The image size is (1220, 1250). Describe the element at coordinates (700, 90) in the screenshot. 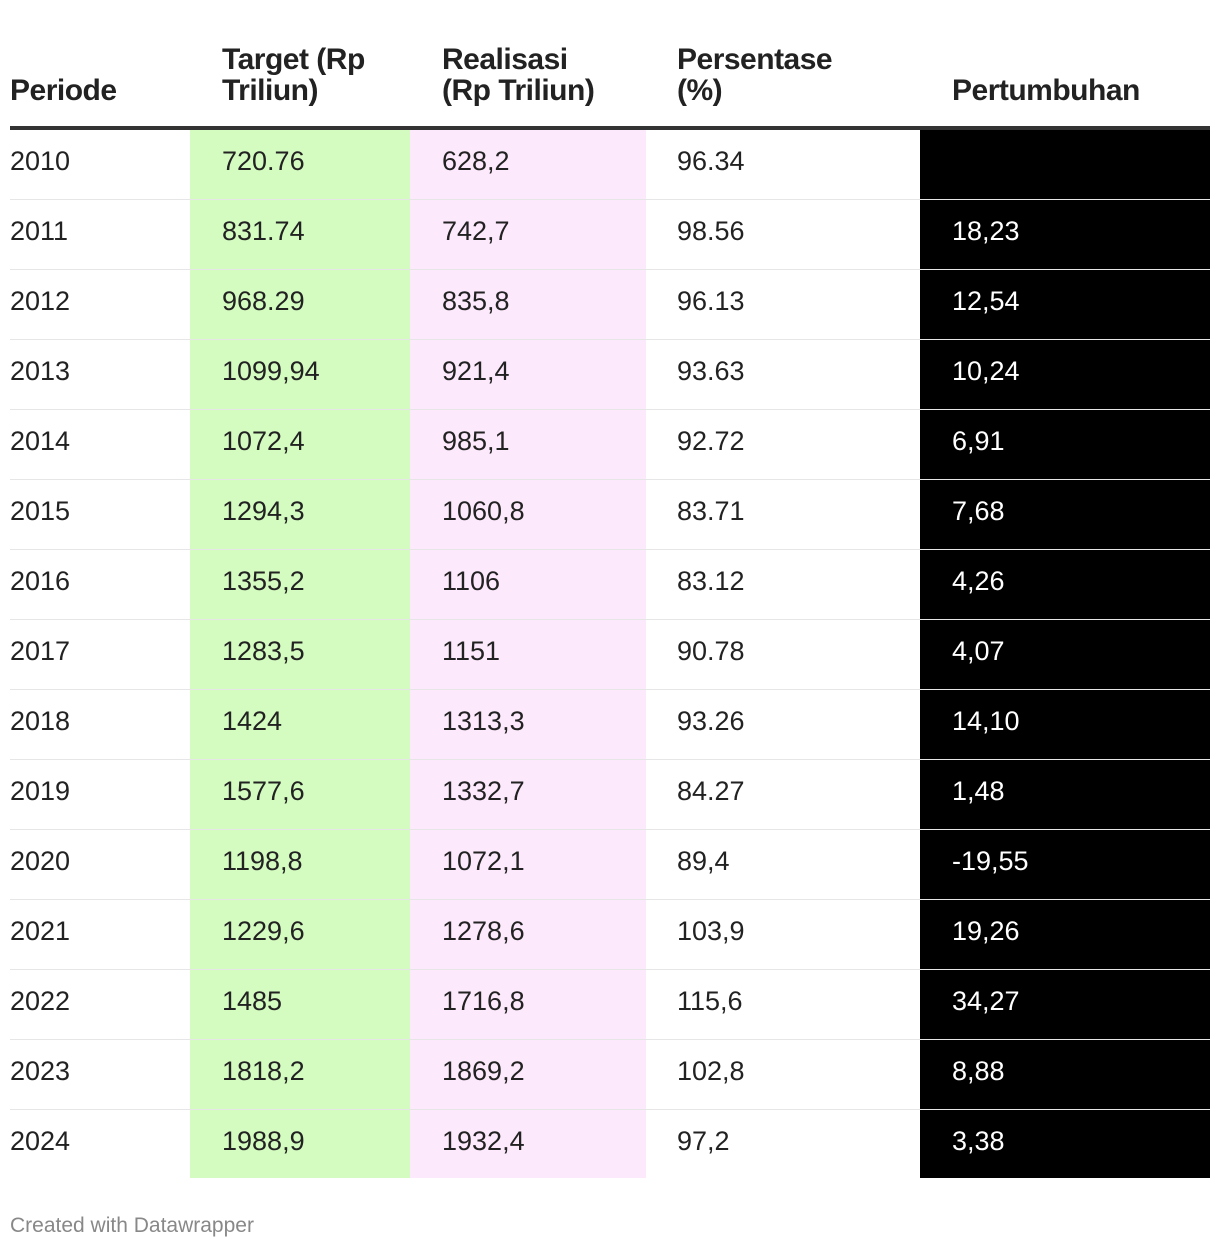

I see `header-persentase-line: (%)` at that location.